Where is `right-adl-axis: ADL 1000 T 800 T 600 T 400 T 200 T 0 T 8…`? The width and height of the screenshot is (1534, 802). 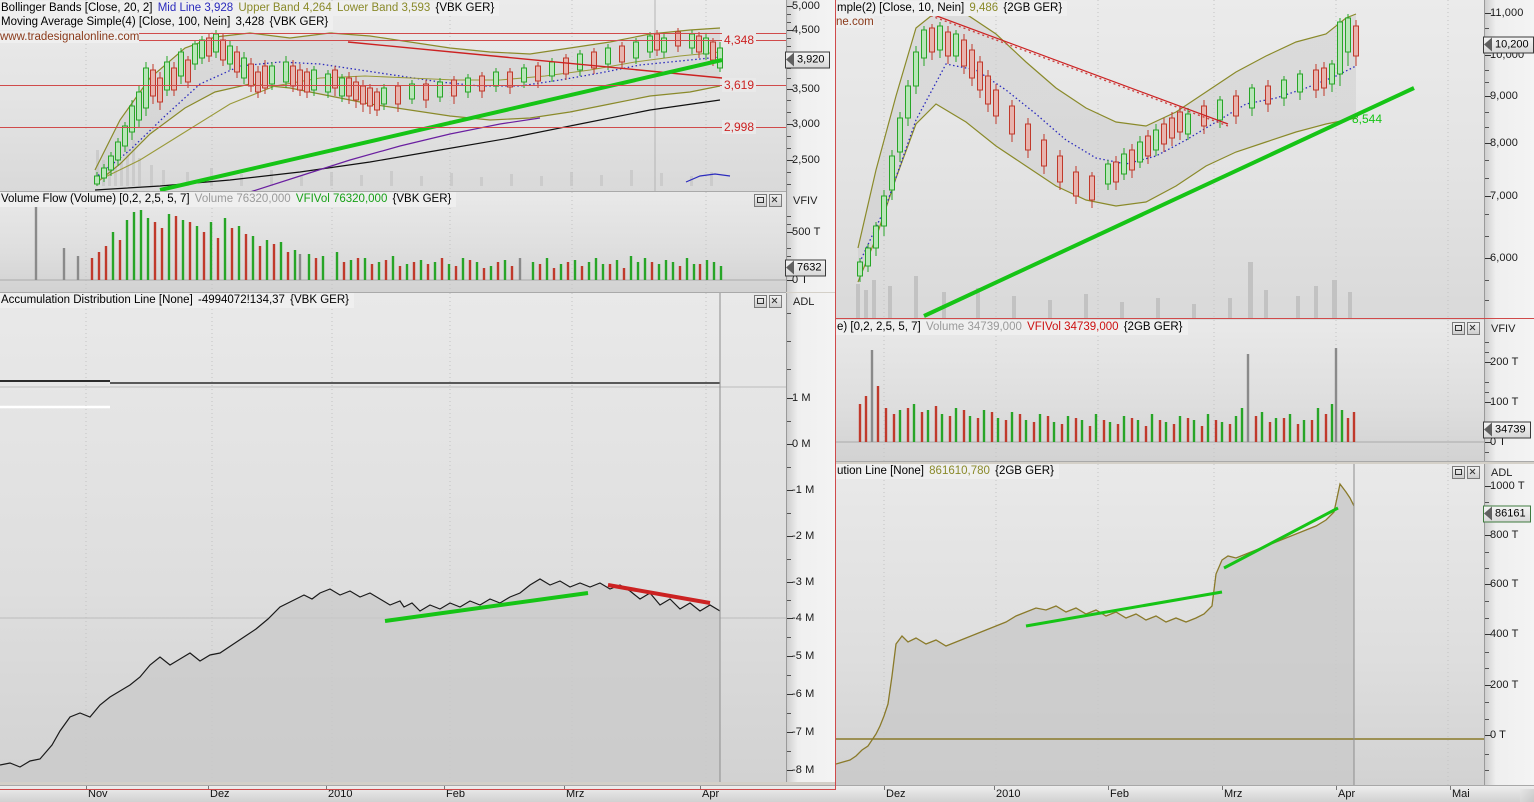 right-adl-axis: ADL 1000 T 800 T 600 T 400 T 200 T 0 T 8… is located at coordinates (1508, 624).